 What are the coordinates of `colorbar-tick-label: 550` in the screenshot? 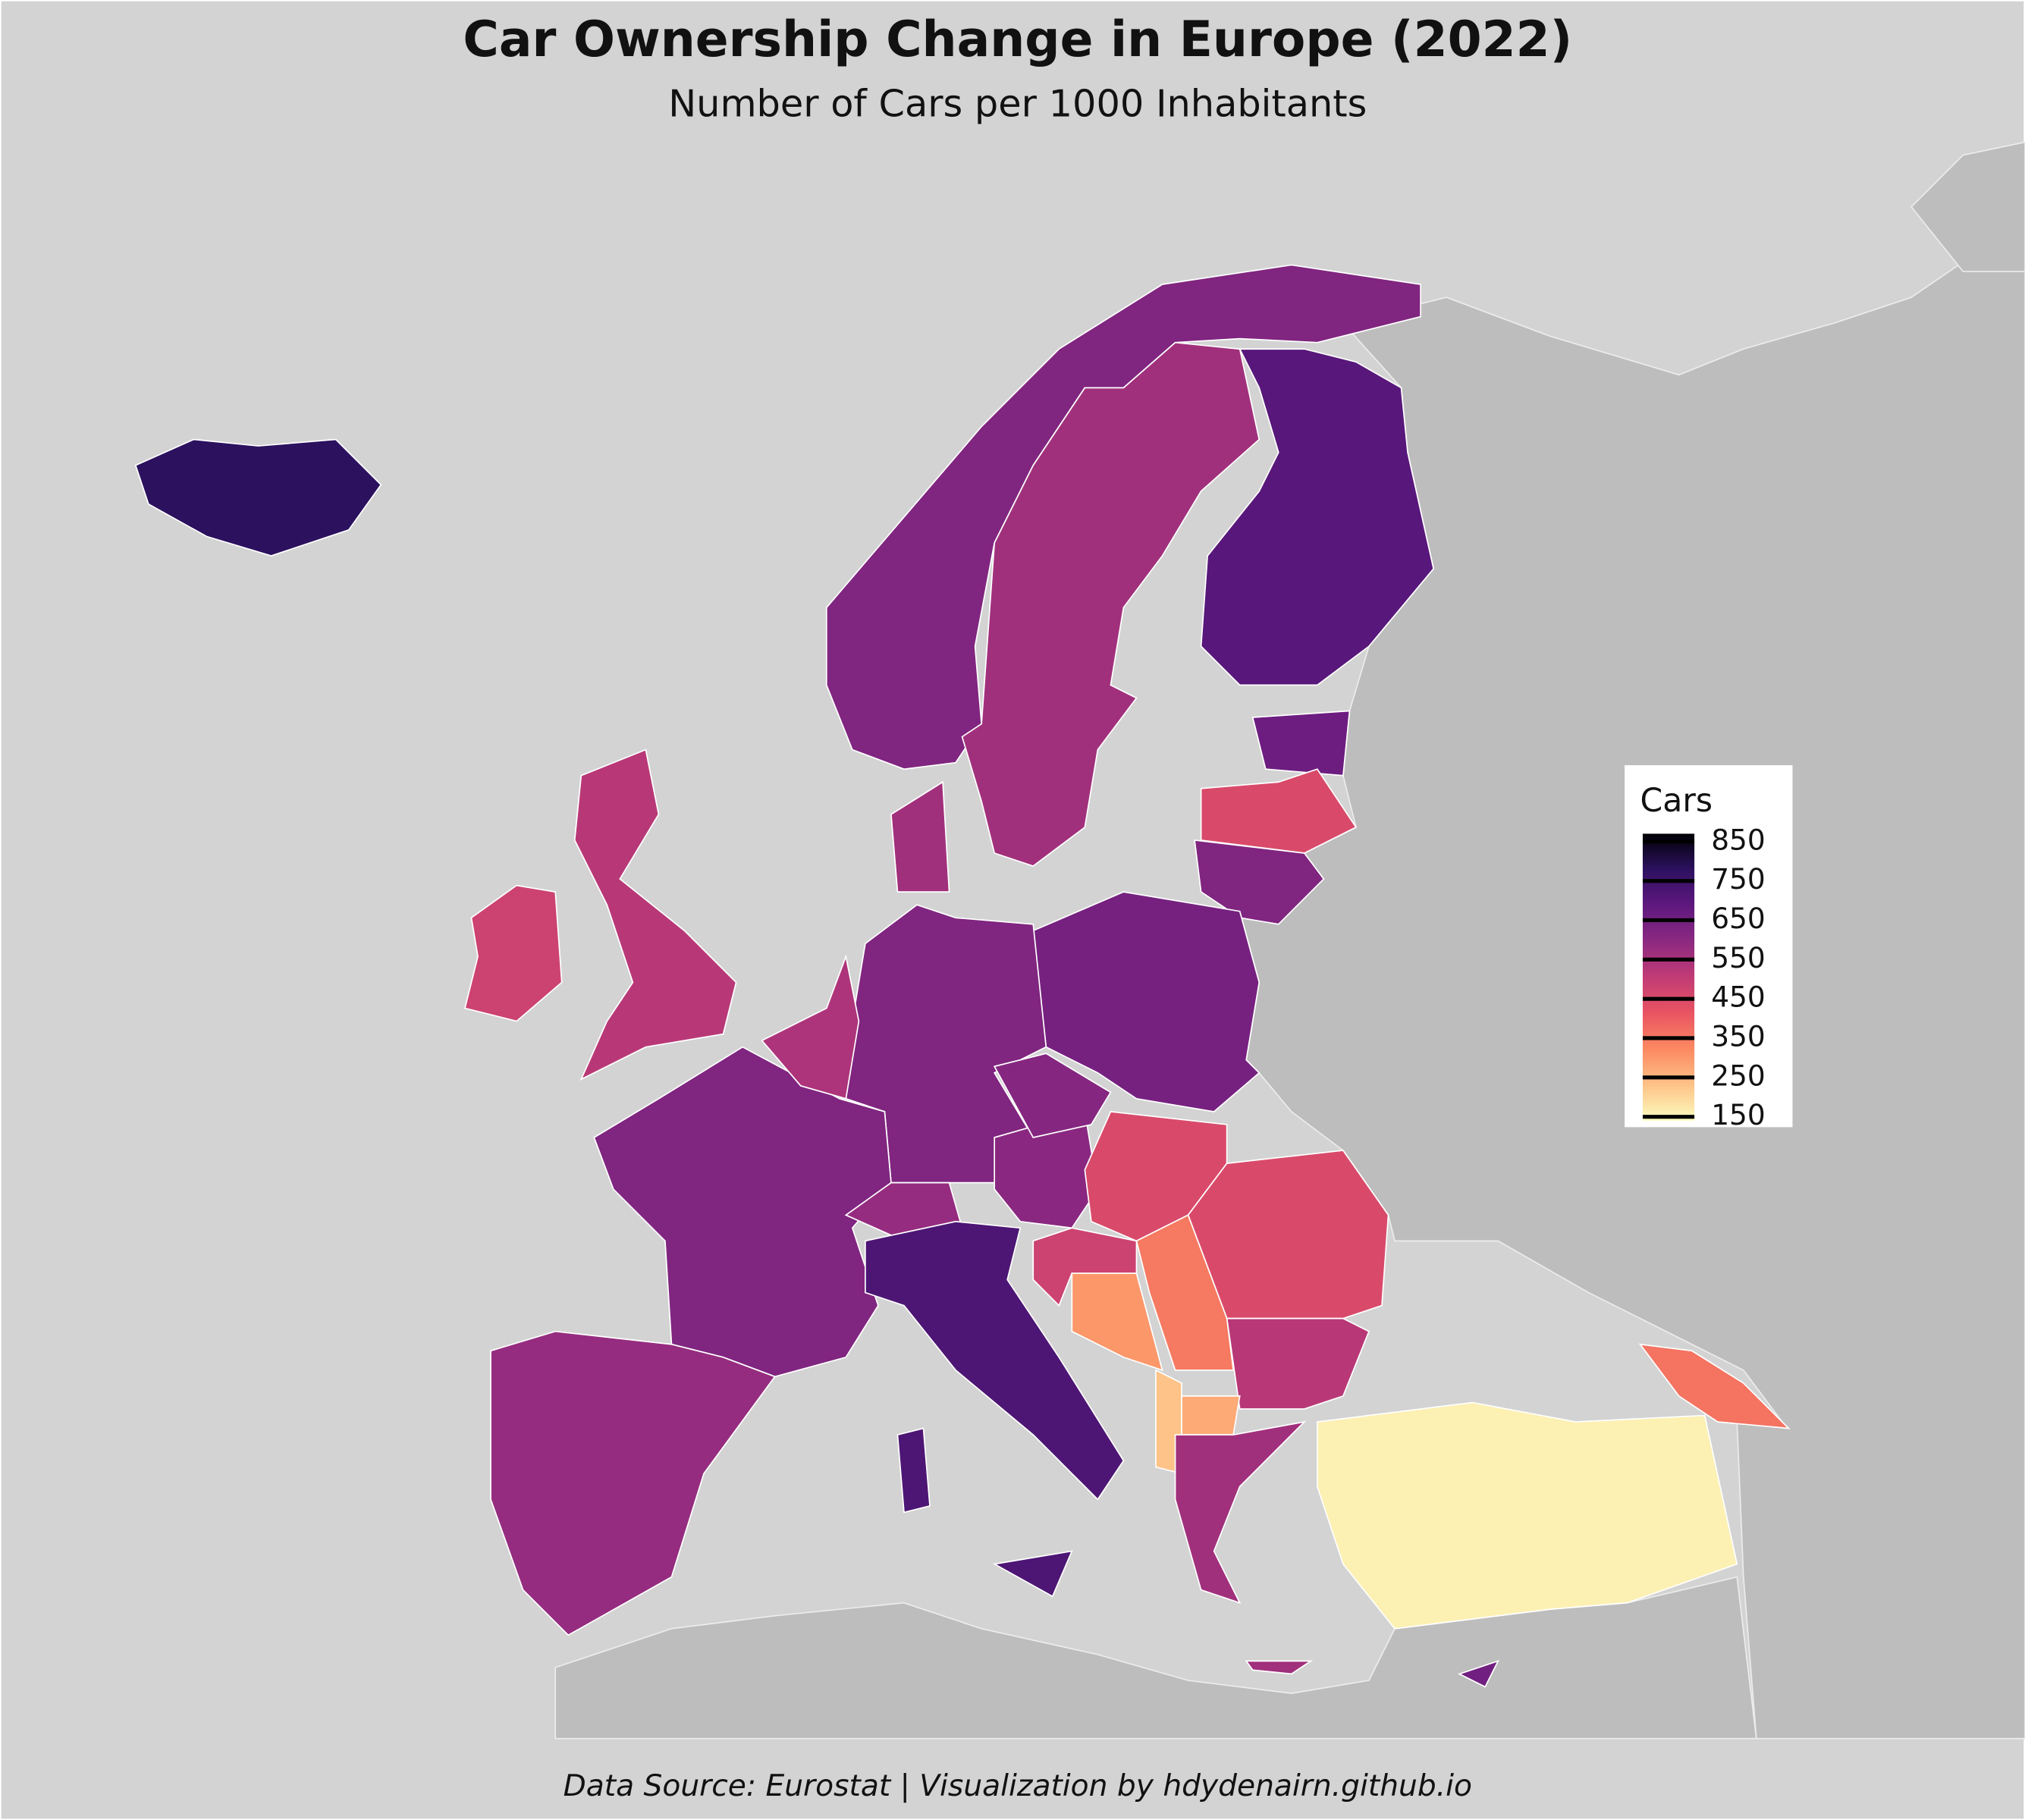 It's located at (1738, 957).